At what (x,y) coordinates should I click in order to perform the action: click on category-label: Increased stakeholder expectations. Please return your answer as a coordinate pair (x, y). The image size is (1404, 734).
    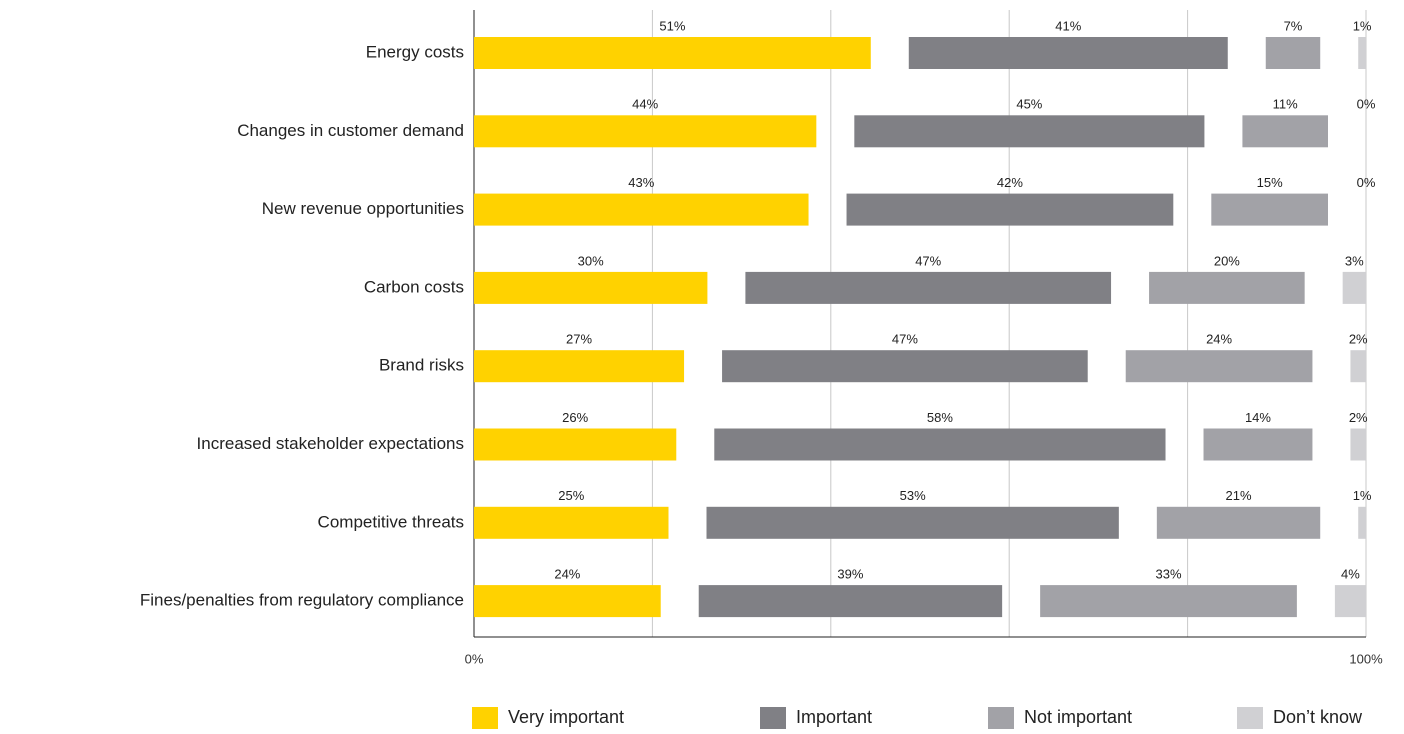
    Looking at the image, I should click on (330, 443).